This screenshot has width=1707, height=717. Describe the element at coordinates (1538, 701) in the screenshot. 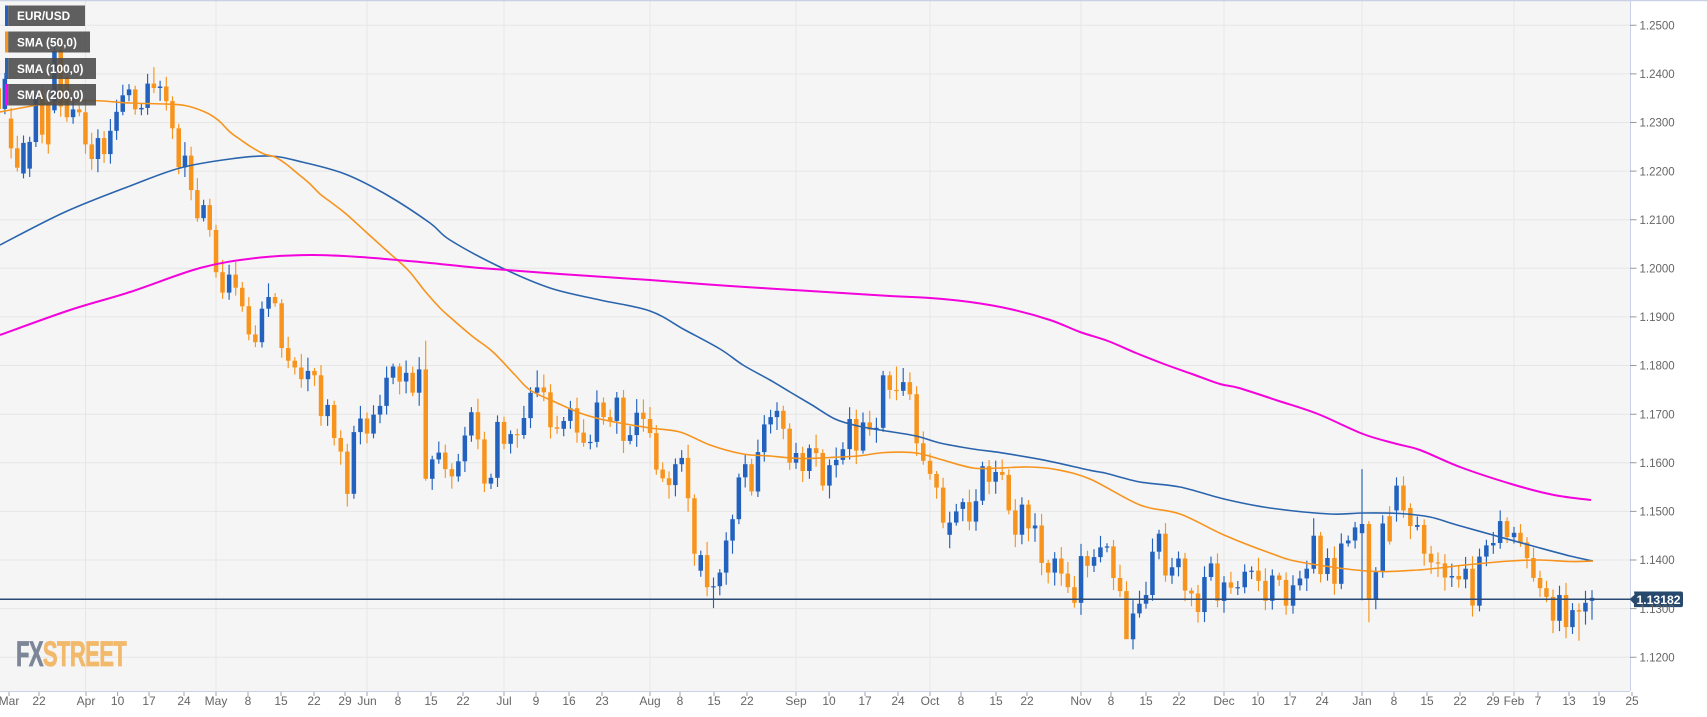

I see `svg-text: 7` at that location.